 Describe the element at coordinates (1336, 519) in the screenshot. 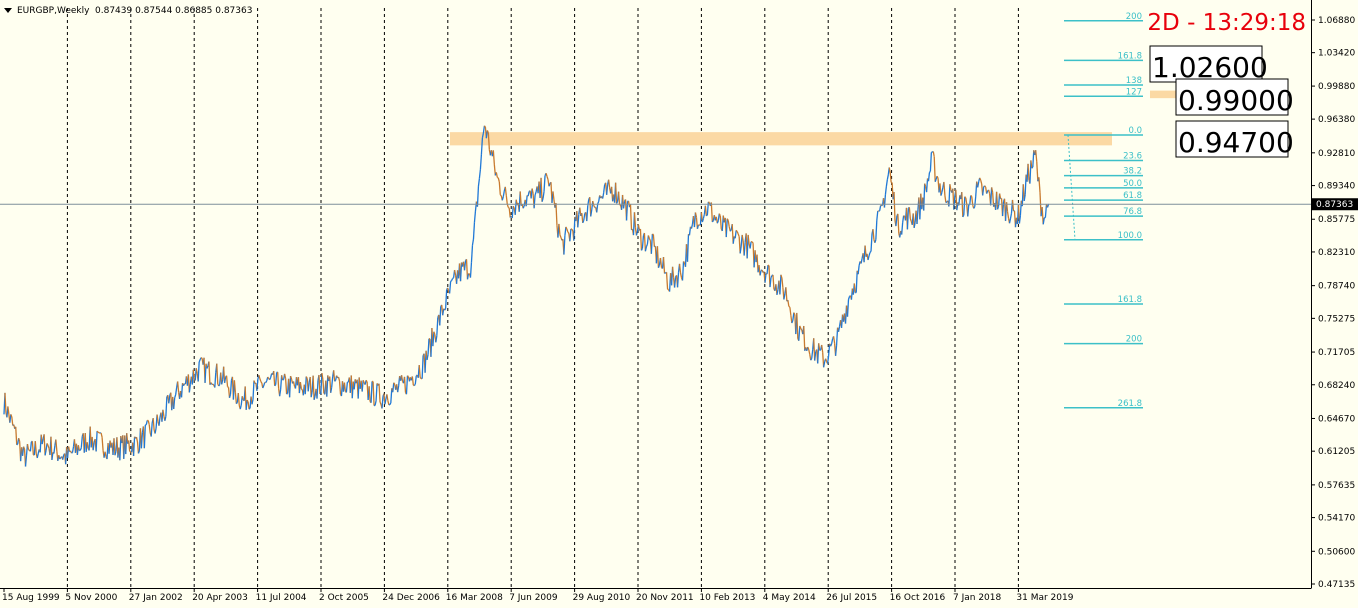

I see `y-tick-label: 0.54170` at that location.